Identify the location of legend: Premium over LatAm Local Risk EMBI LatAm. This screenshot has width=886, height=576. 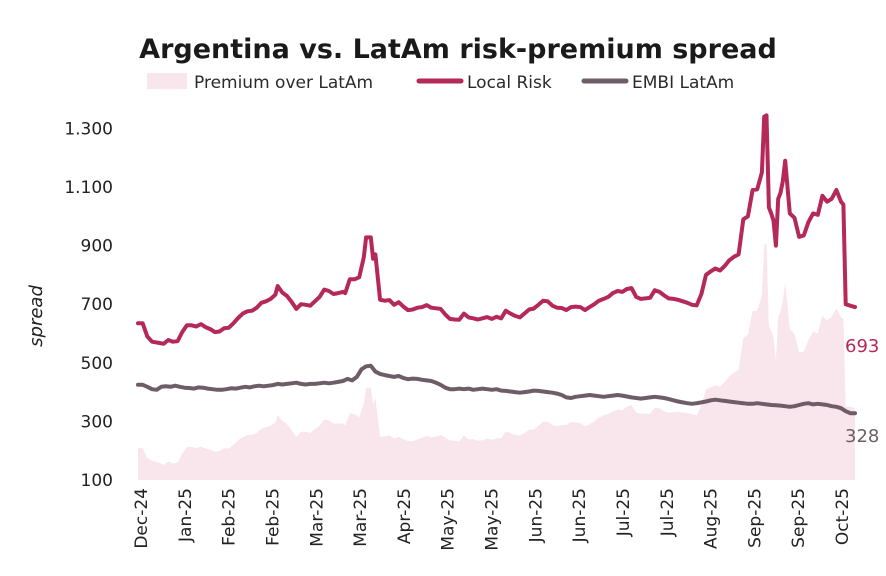
(440, 83).